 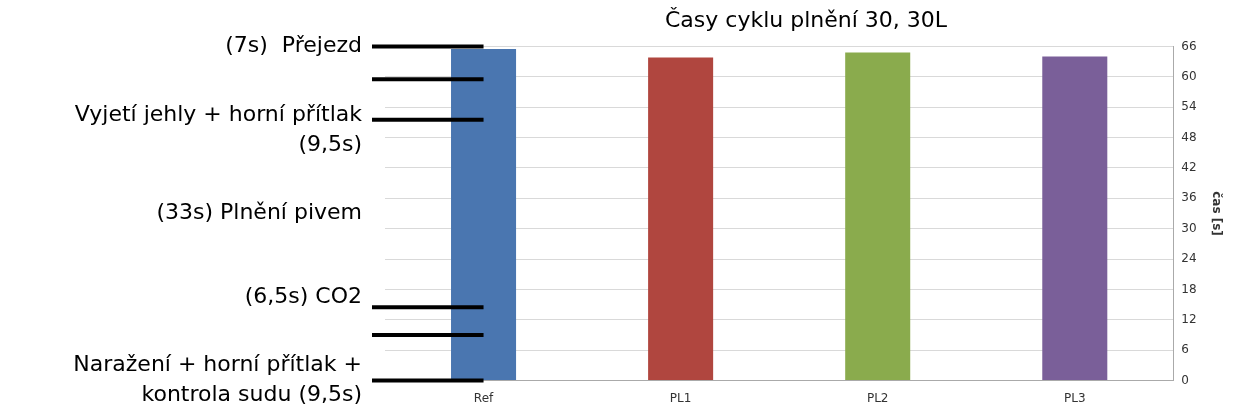 I want to click on text: Vyjetí jehly + horní přítlak (9,5s), so click(x=218, y=128).